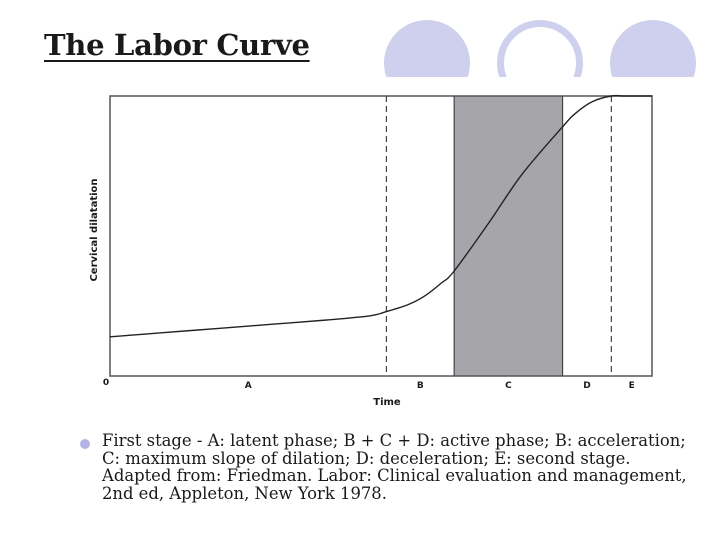  Describe the element at coordinates (248, 386) in the screenshot. I see `phase-label-a: A` at that location.